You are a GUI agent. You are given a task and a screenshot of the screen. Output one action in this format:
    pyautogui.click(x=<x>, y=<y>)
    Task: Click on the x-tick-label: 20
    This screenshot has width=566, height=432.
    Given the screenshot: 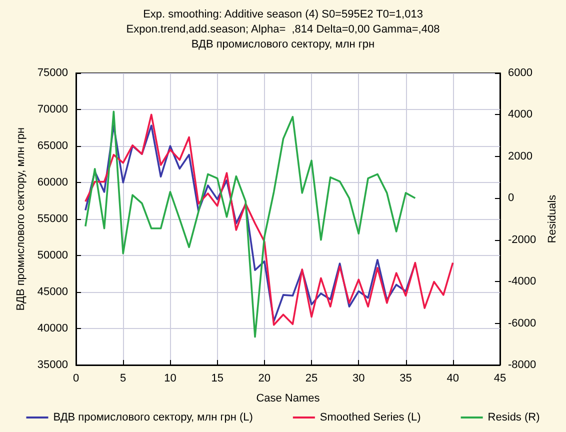 What is the action you would take?
    pyautogui.click(x=264, y=378)
    